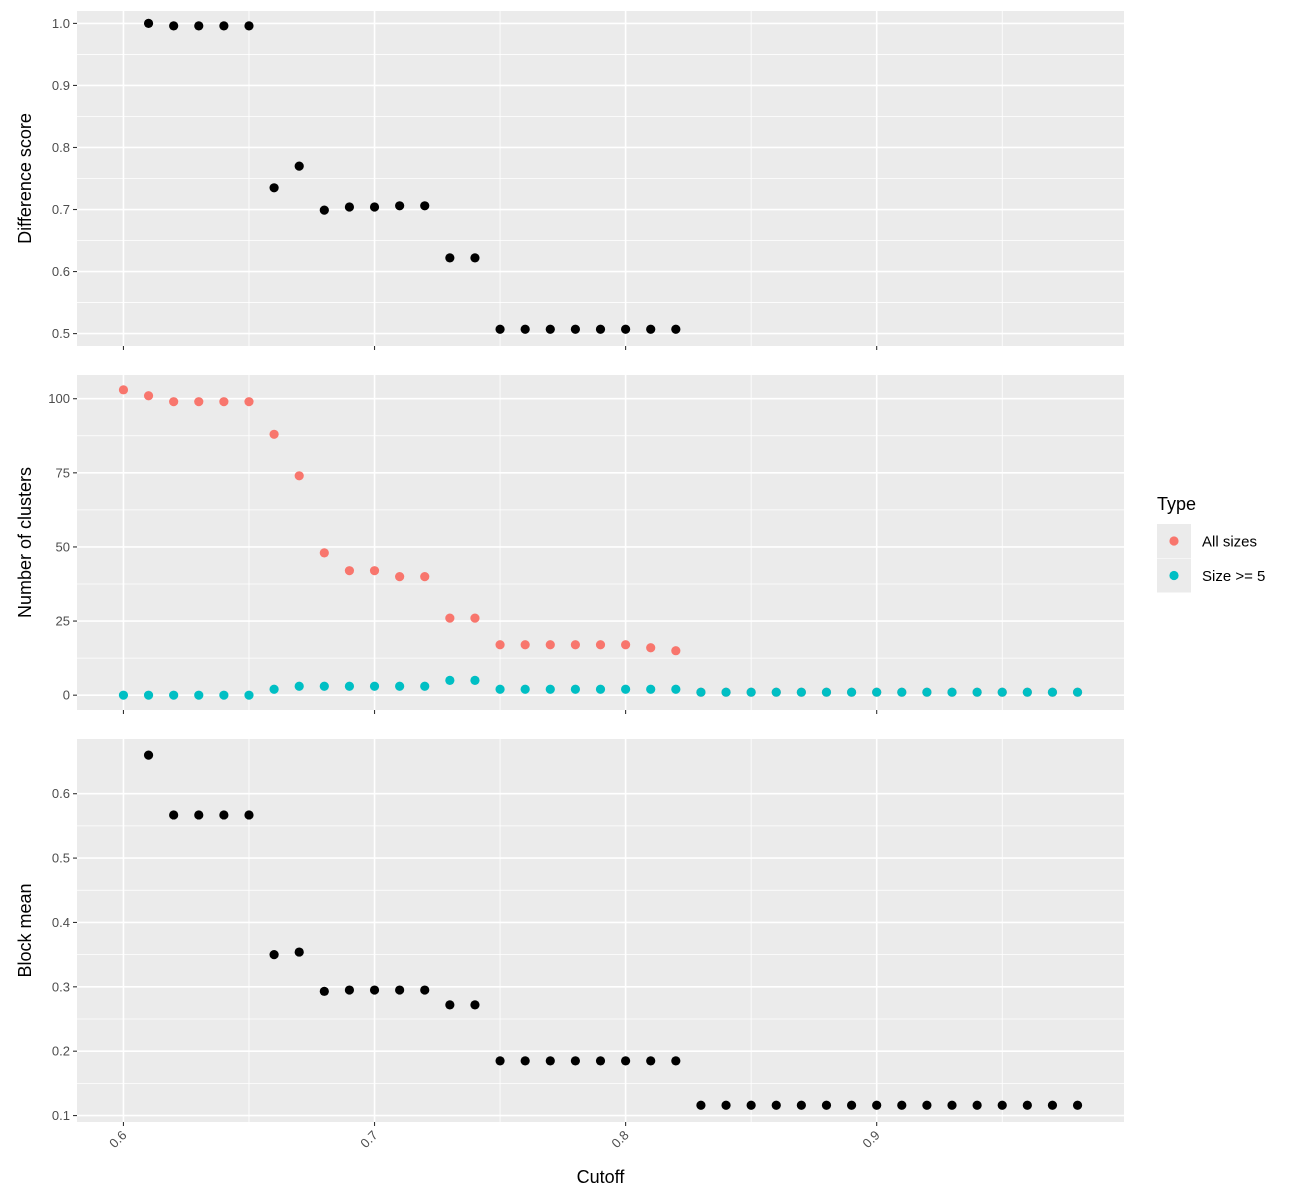  I want to click on x-tick-label: 0.9, so click(870, 1139).